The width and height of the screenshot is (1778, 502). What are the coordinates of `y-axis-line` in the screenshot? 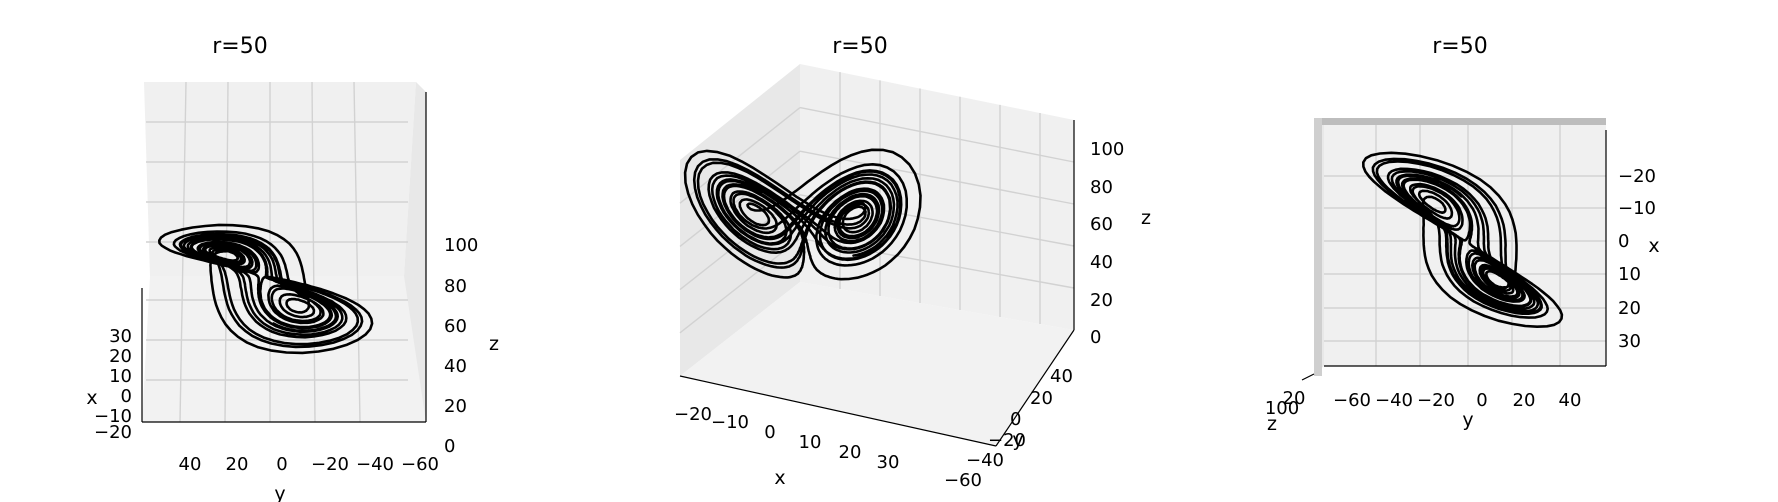 It's located at (1035, 388).